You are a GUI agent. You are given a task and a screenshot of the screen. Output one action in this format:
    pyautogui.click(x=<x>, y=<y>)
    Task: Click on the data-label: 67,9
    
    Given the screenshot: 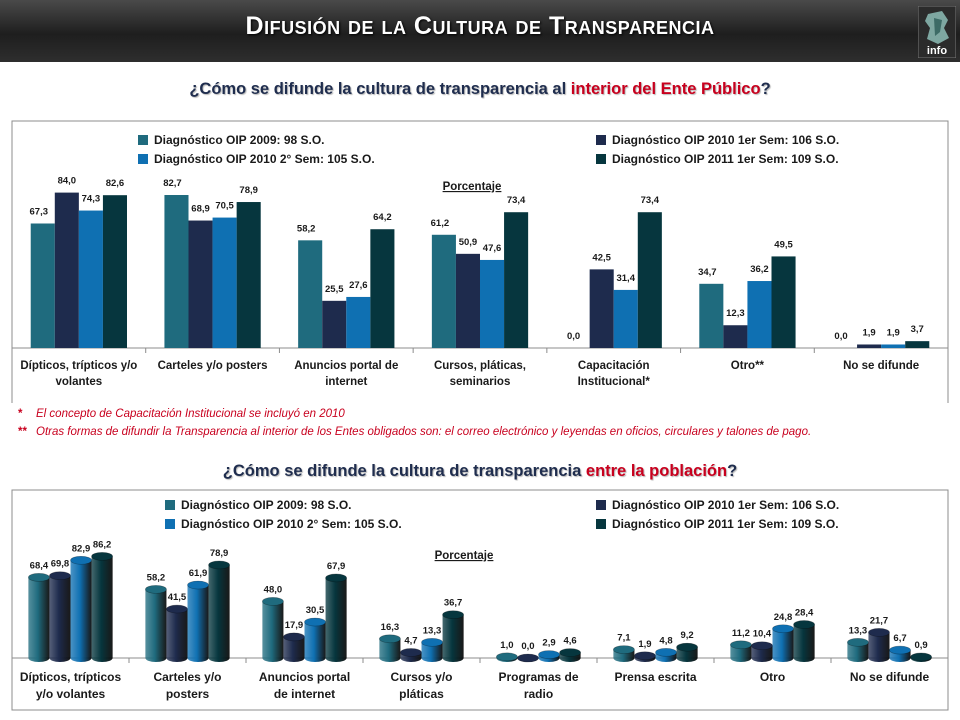 What is the action you would take?
    pyautogui.click(x=336, y=566)
    